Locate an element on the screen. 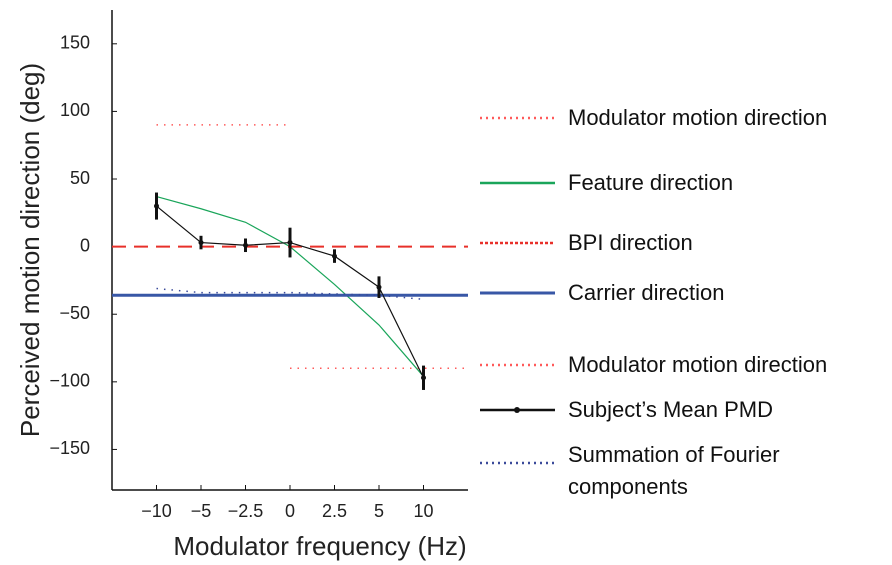  legend-label: Carrier direction is located at coordinates (646, 292).